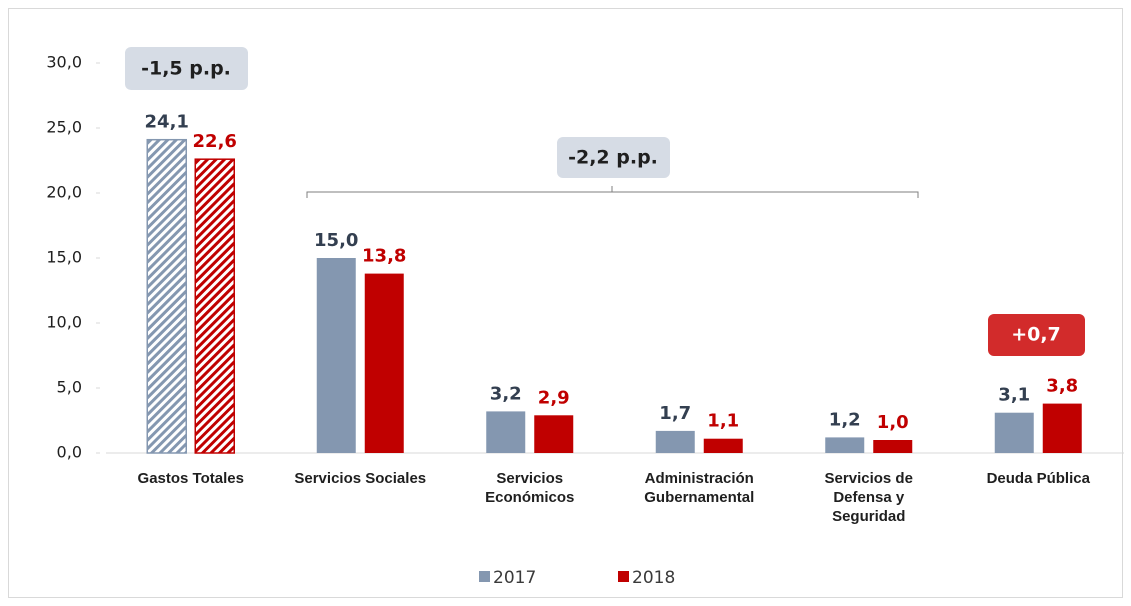 The width and height of the screenshot is (1131, 606). What do you see at coordinates (215, 141) in the screenshot?
I see `data-label: 22,6` at bounding box center [215, 141].